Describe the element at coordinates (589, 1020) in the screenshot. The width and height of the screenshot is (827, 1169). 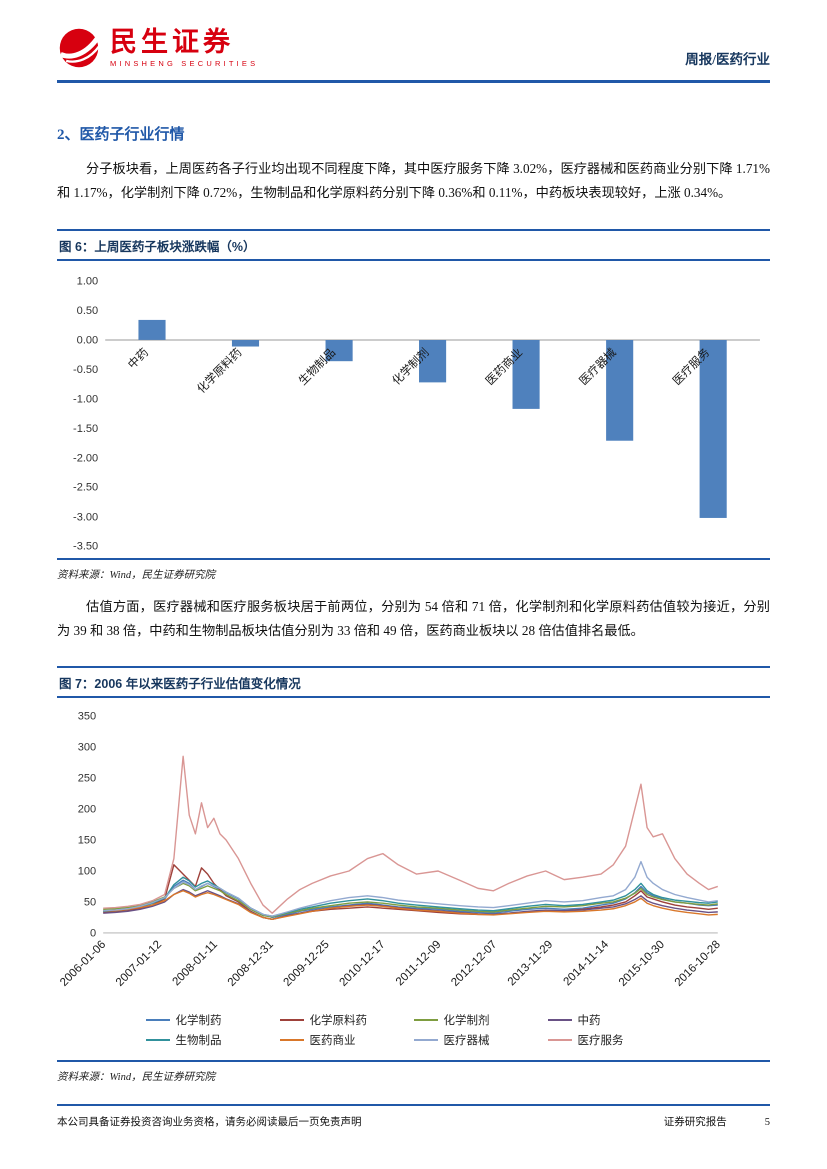
I see `legend-label: 中药` at that location.